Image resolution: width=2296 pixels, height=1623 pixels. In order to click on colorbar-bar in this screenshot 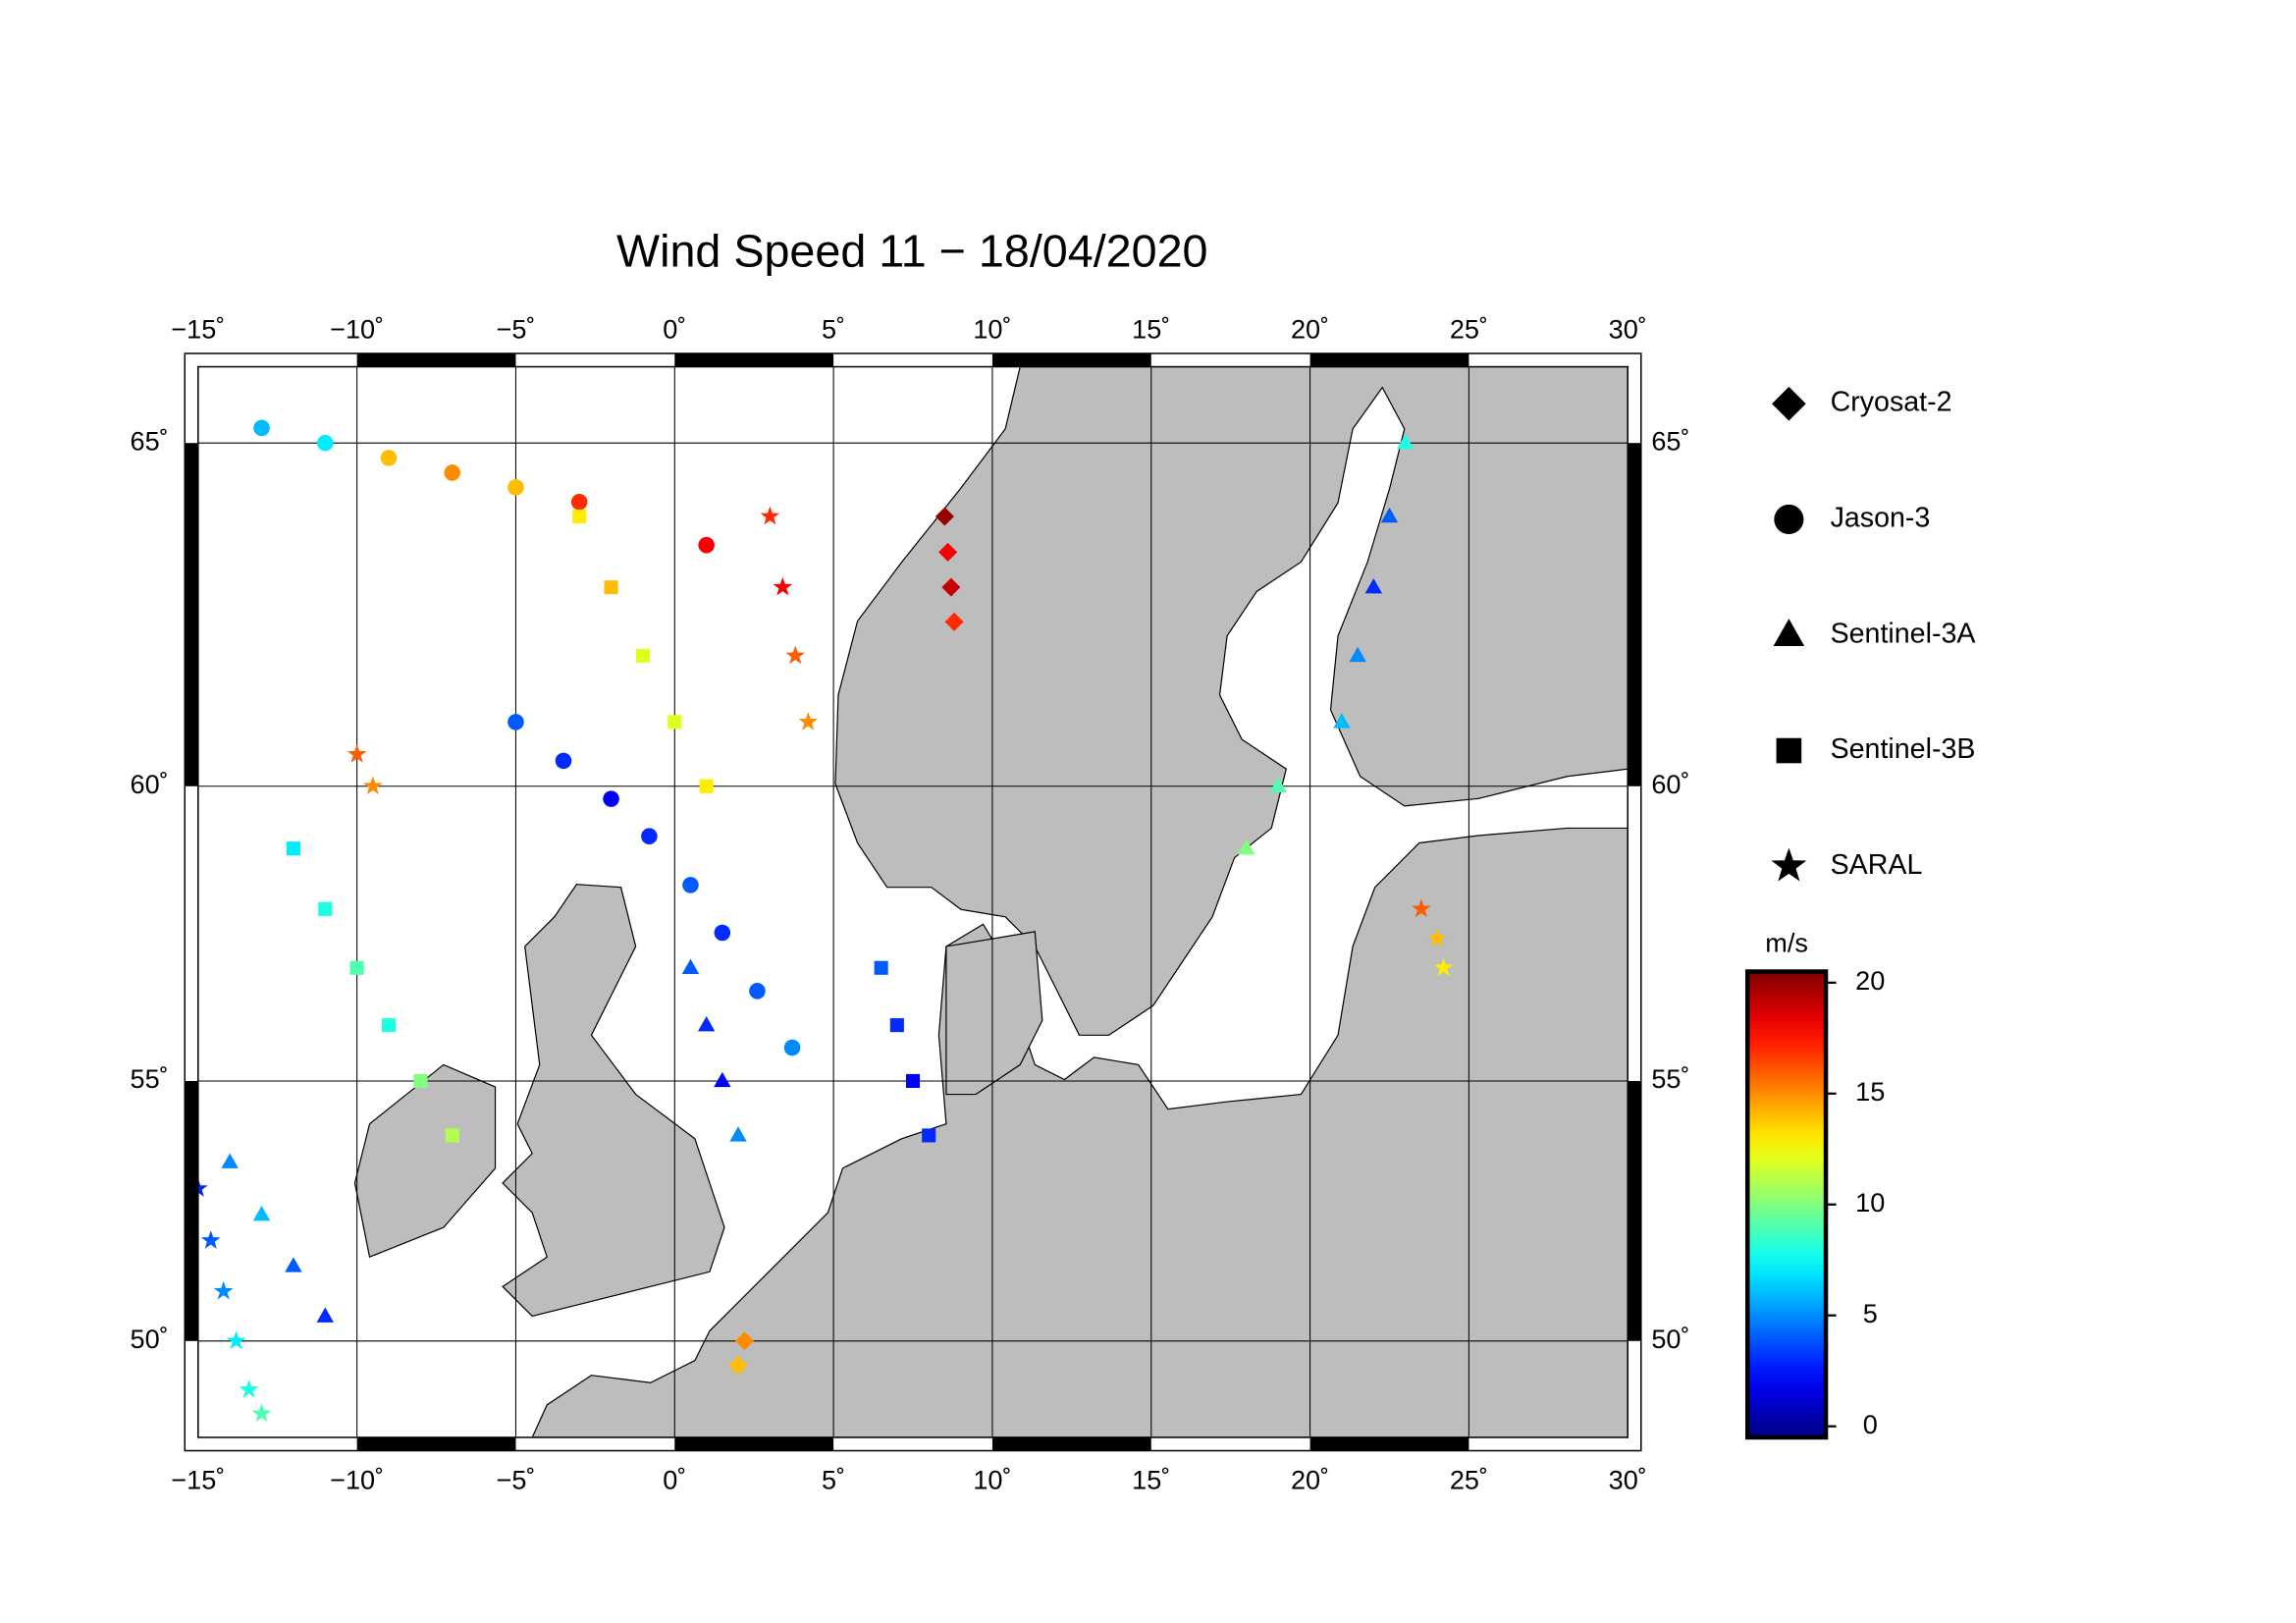, I will do `click(1786, 1204)`.